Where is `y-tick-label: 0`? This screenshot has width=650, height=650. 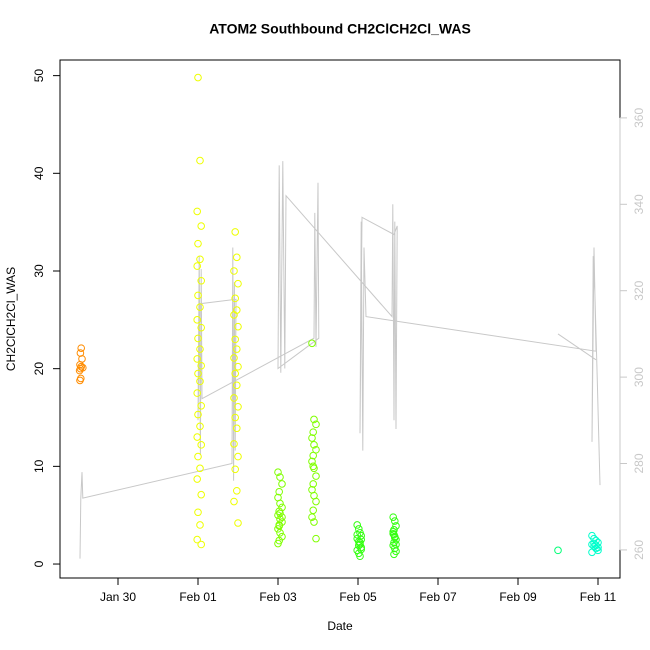 y-tick-label: 0 is located at coordinates (39, 563).